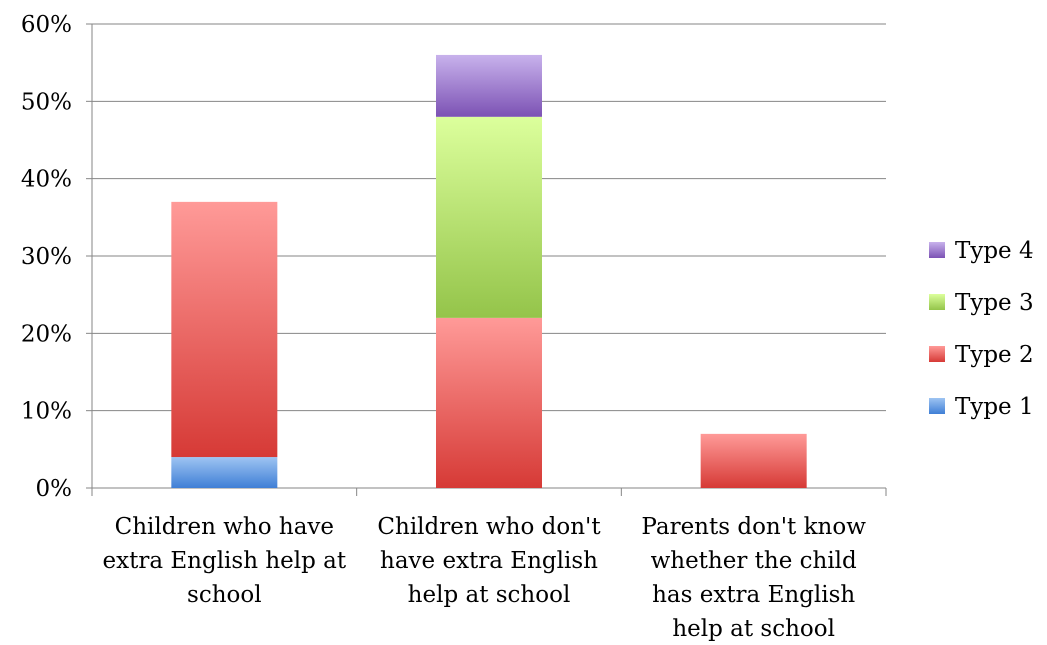 The image size is (1047, 645). What do you see at coordinates (994, 355) in the screenshot?
I see `legend-label: Type 2` at bounding box center [994, 355].